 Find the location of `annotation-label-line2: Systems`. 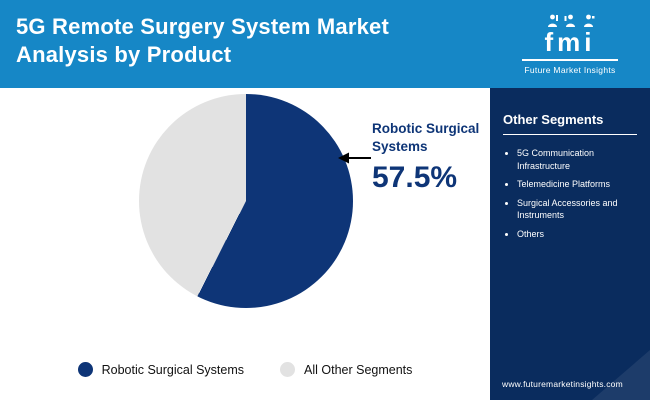

annotation-label-line2: Systems is located at coordinates (400, 146).